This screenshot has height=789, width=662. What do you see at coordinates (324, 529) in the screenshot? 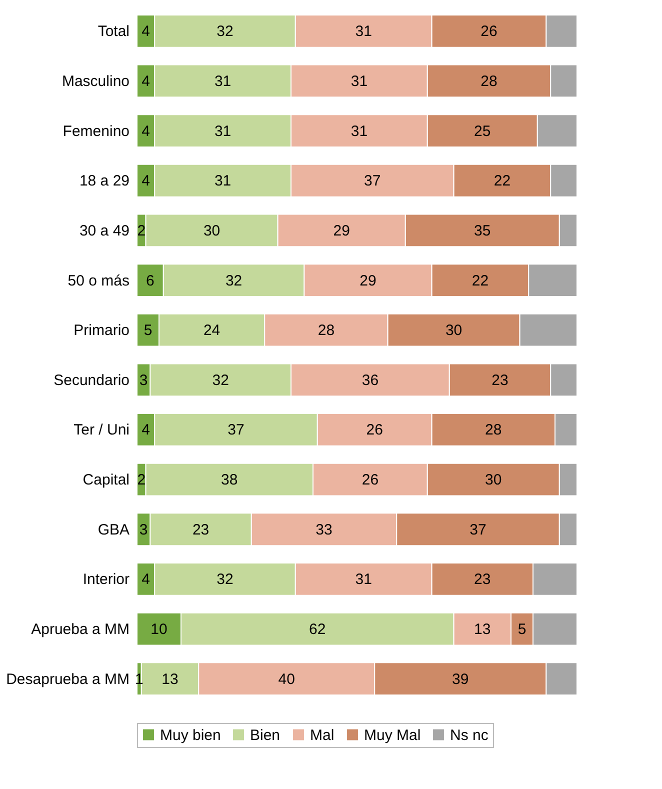
I see `data-label: 33` at bounding box center [324, 529].